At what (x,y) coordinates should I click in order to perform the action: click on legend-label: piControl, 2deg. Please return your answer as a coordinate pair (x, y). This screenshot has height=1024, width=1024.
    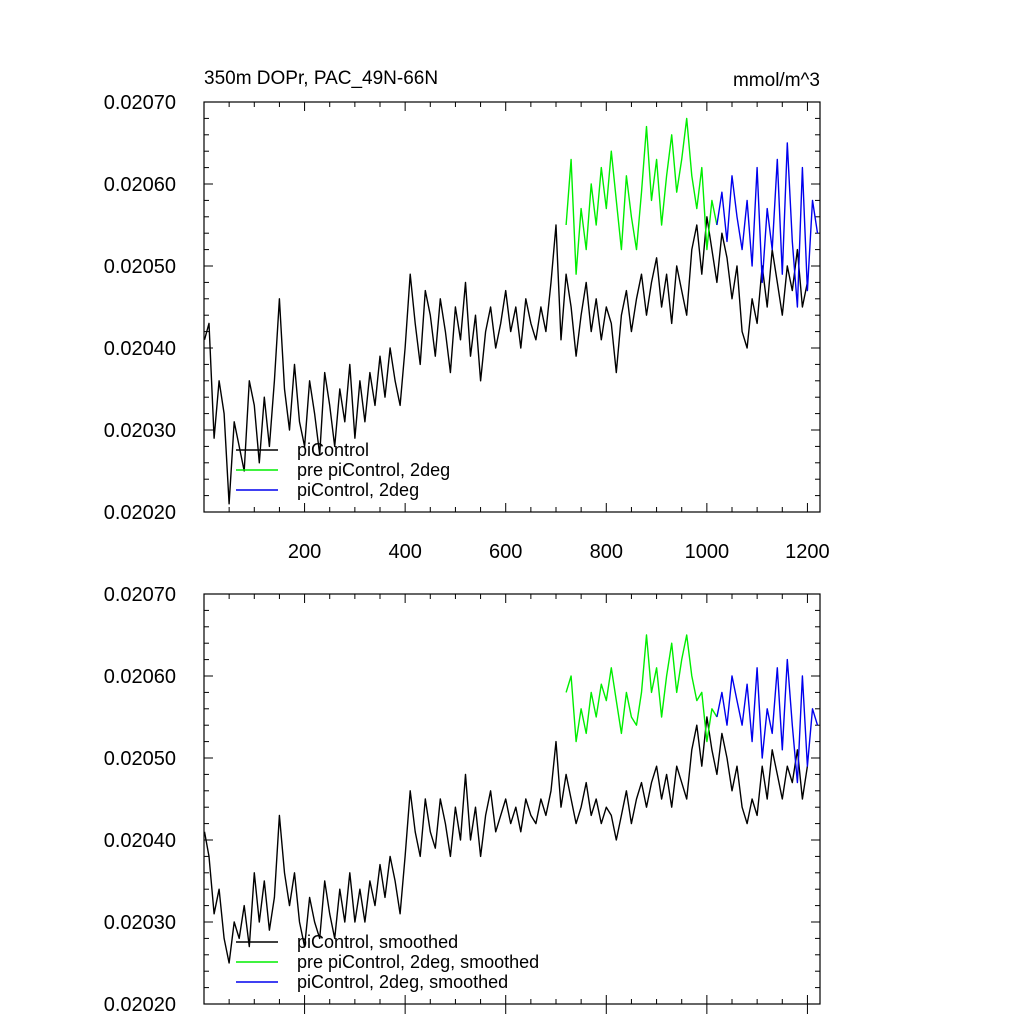
    Looking at the image, I should click on (358, 490).